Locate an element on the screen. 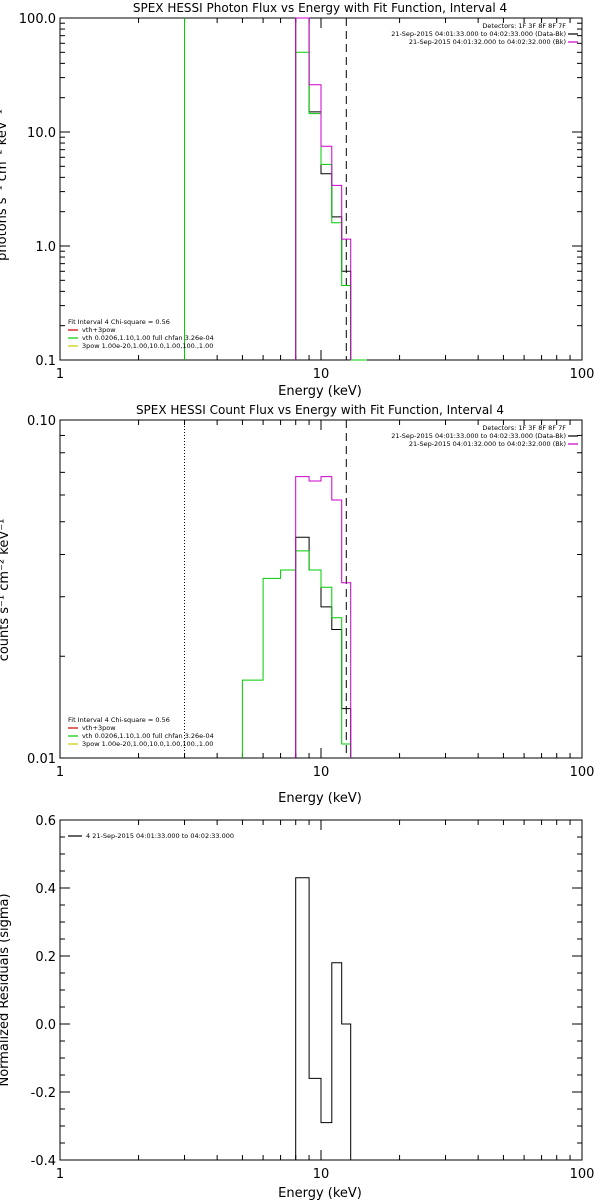 This screenshot has height=1200, width=600. photon-flux-reference-lines is located at coordinates (265, 189).